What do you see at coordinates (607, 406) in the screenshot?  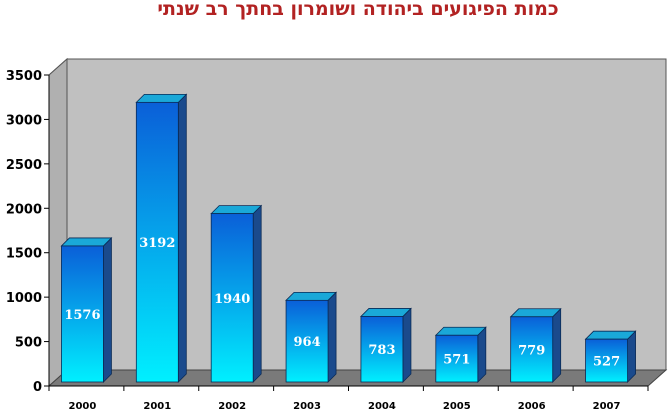 I see `x-tick-label: 2007` at bounding box center [607, 406].